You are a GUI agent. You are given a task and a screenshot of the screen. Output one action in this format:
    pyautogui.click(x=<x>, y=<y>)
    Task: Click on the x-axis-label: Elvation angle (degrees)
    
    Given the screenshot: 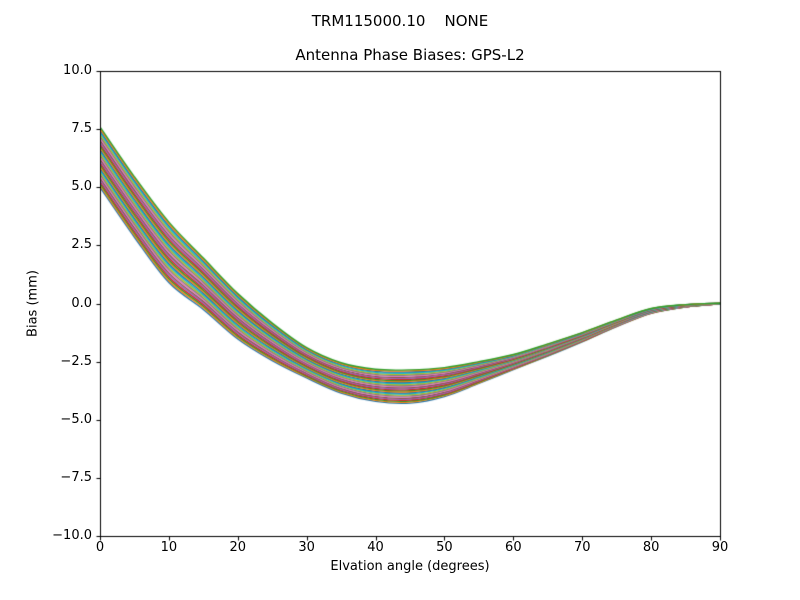 What is the action you would take?
    pyautogui.click(x=410, y=566)
    